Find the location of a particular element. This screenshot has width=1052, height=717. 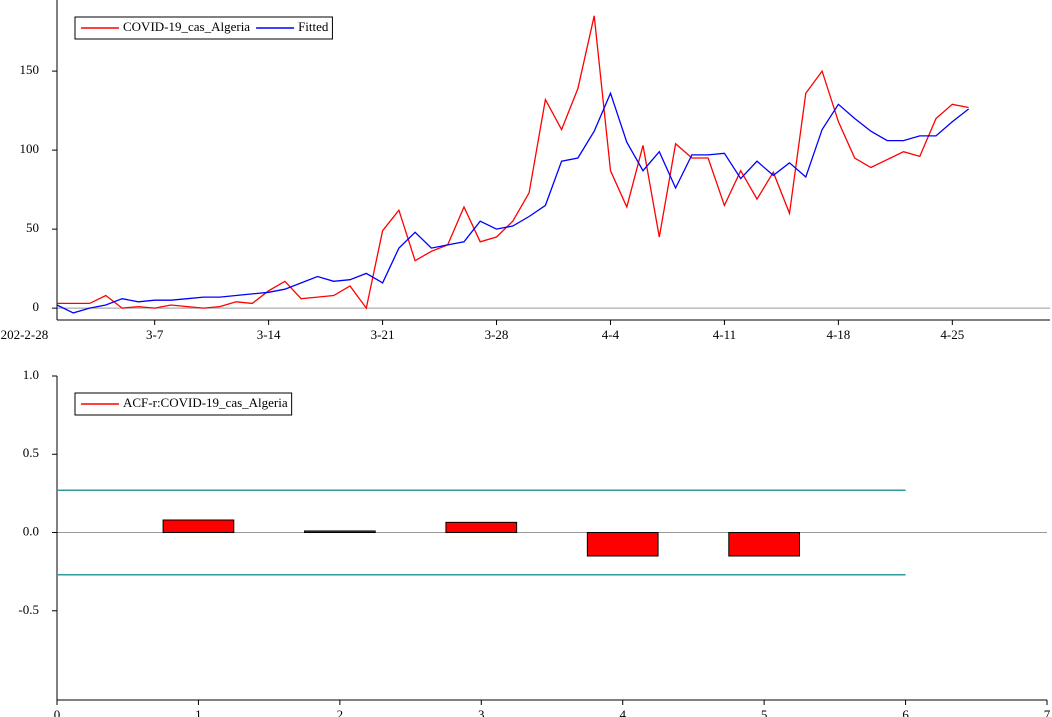

y-tick-label: 150 is located at coordinates (30, 69).